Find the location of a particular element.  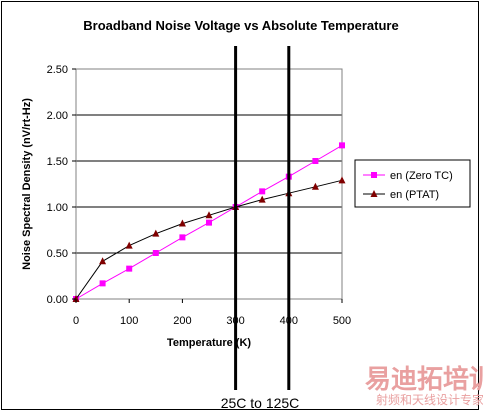

legend: en (Zero TC) en (PTAT) is located at coordinates (412, 183).